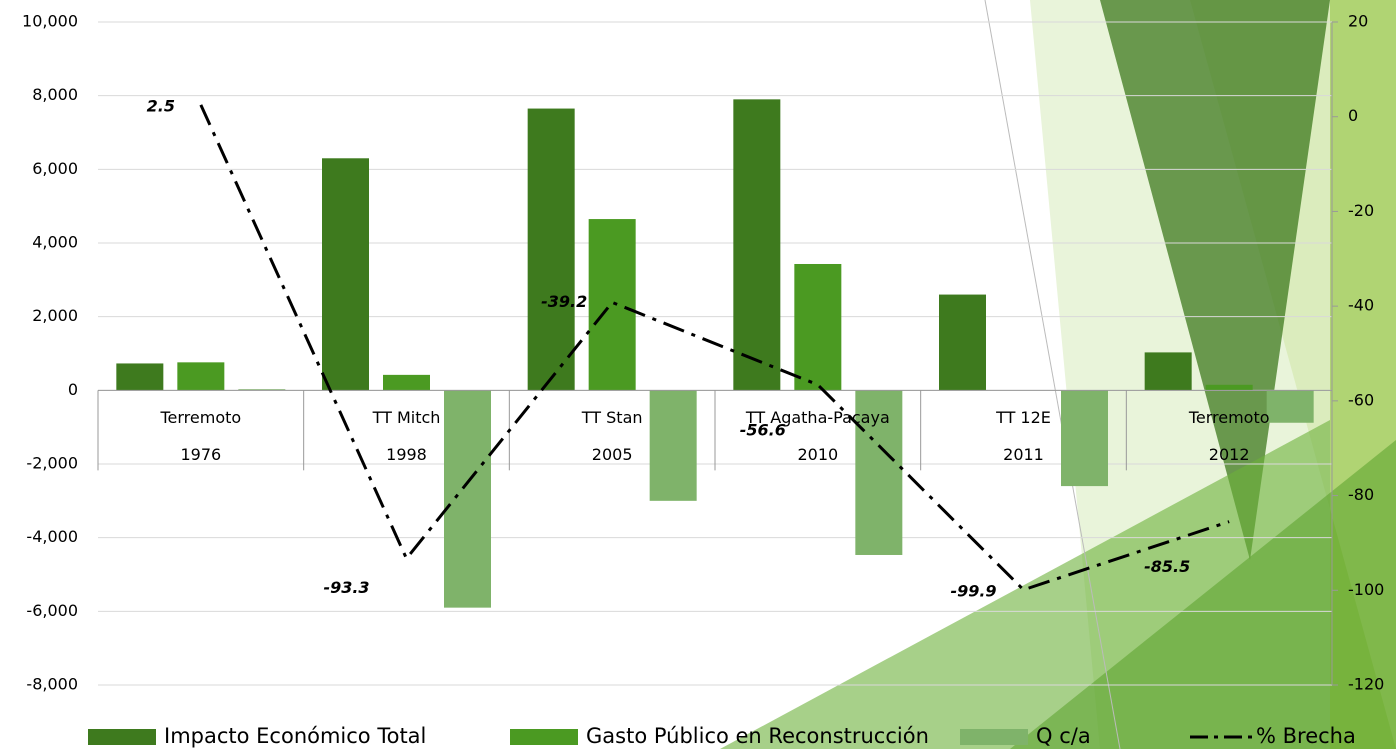 The width and height of the screenshot is (1396, 749). Describe the element at coordinates (1366, 589) in the screenshot. I see `y2-tick-label: -100` at that location.